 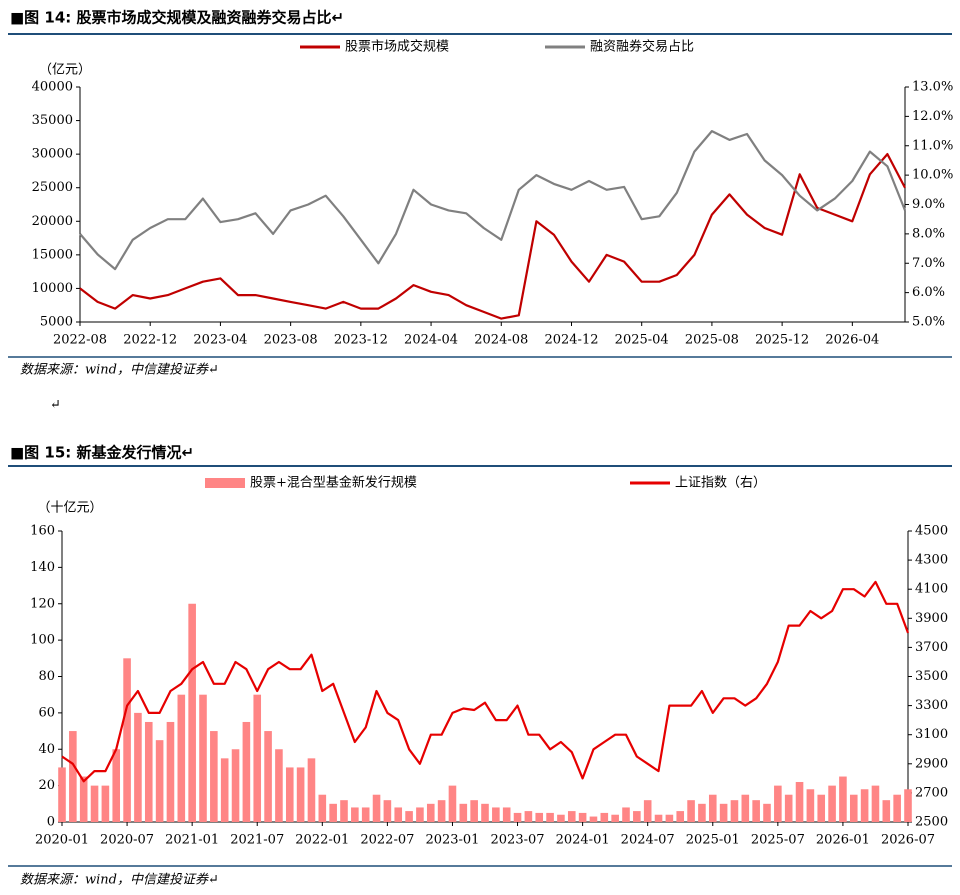 I want to click on x-tick-label: 2020-01, so click(x=62, y=840).